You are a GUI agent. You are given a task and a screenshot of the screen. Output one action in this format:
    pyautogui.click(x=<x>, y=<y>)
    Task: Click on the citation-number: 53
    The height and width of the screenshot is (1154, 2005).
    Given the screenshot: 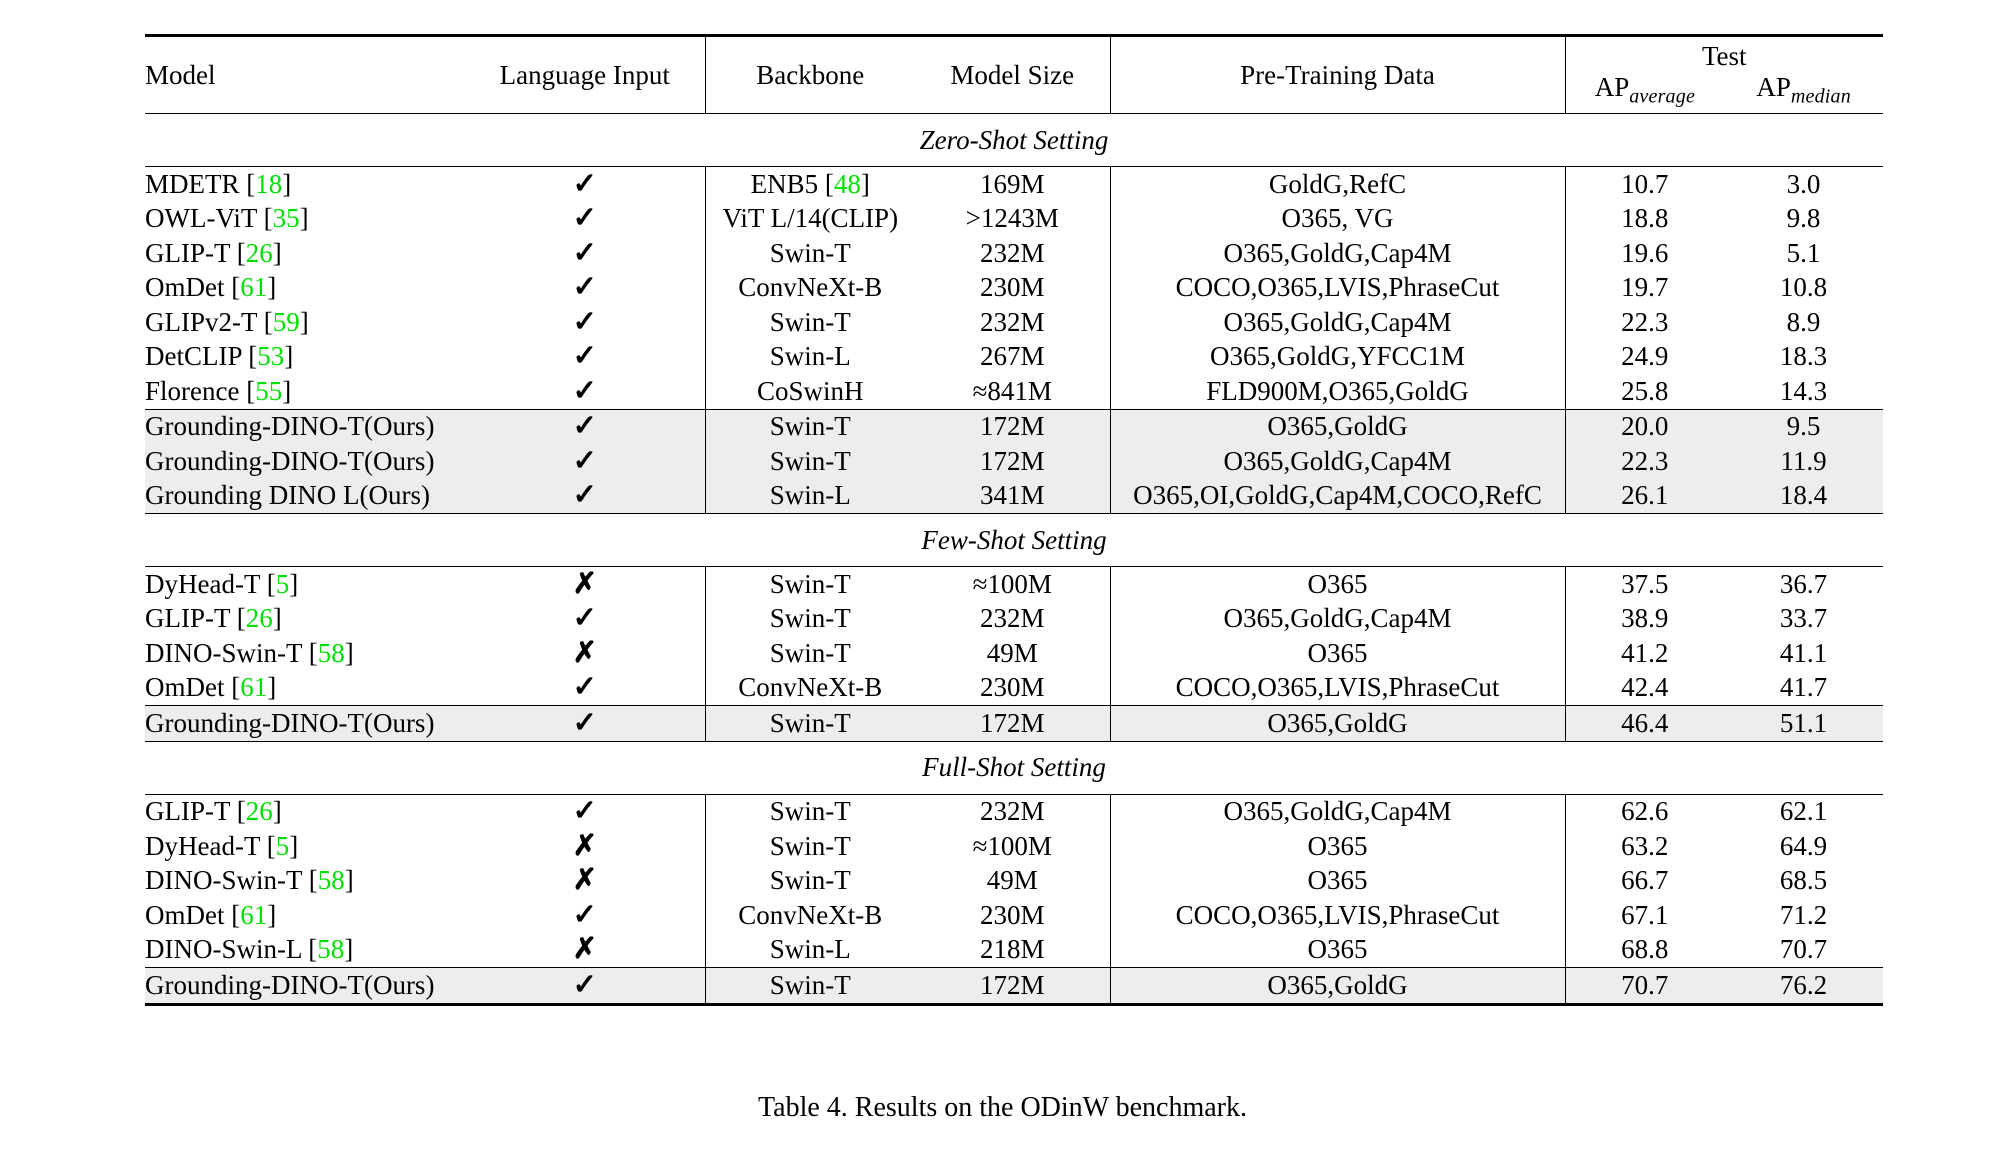 What is the action you would take?
    pyautogui.click(x=271, y=356)
    